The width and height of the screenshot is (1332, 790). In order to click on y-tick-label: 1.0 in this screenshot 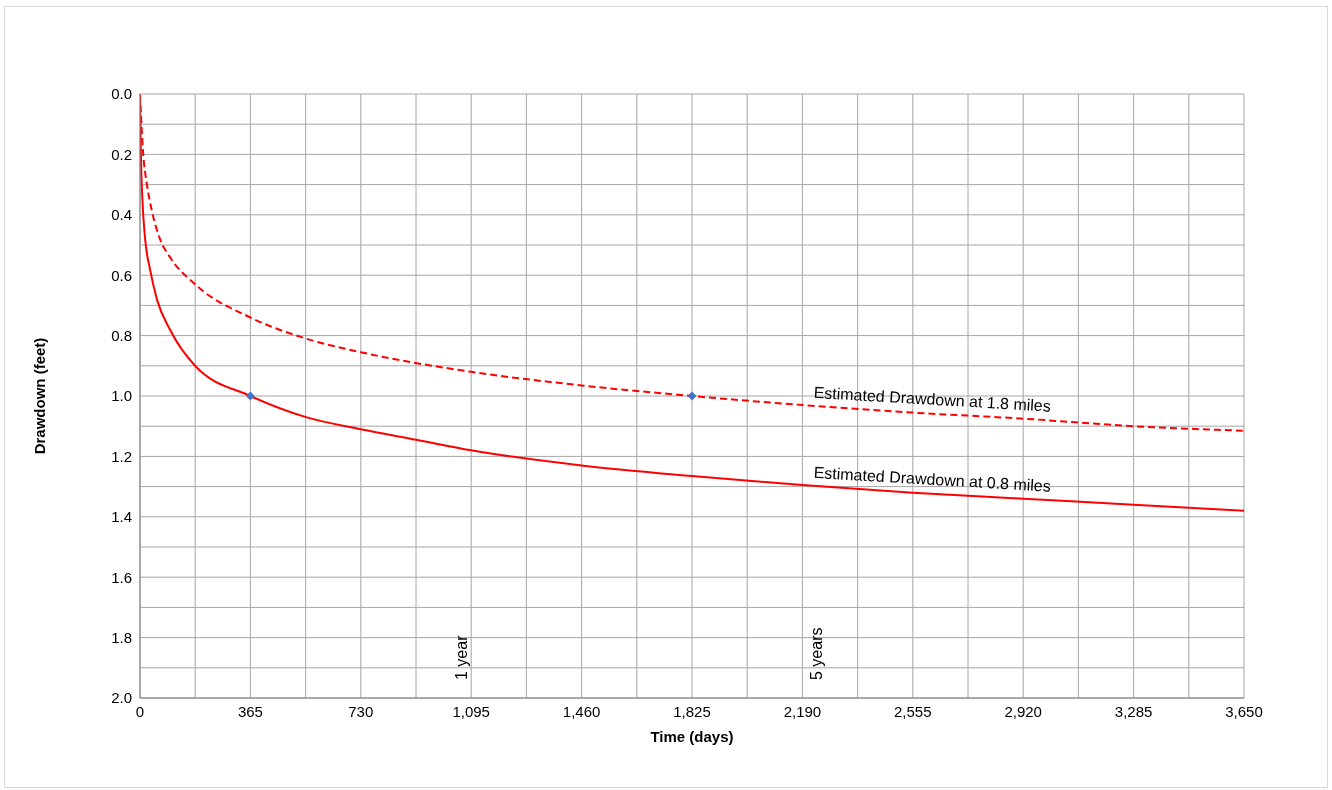, I will do `click(121, 396)`.